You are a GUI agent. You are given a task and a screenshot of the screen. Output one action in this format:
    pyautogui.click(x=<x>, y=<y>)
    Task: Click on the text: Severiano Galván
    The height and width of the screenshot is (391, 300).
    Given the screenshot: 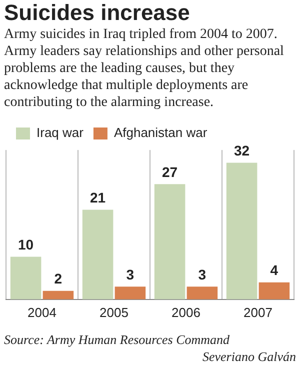 What is the action you would take?
    pyautogui.click(x=249, y=356)
    